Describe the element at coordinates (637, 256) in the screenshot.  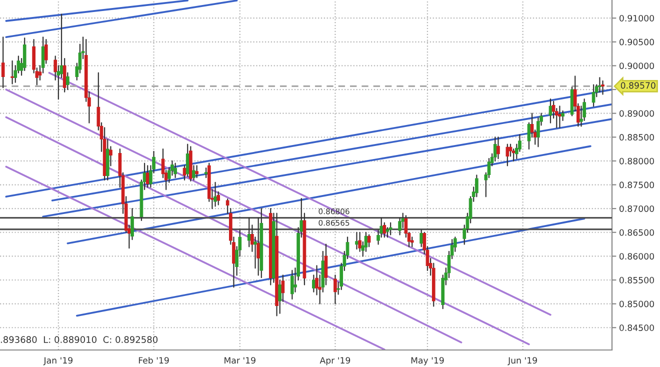
I see `y-tick-label: 0.86000` at that location.